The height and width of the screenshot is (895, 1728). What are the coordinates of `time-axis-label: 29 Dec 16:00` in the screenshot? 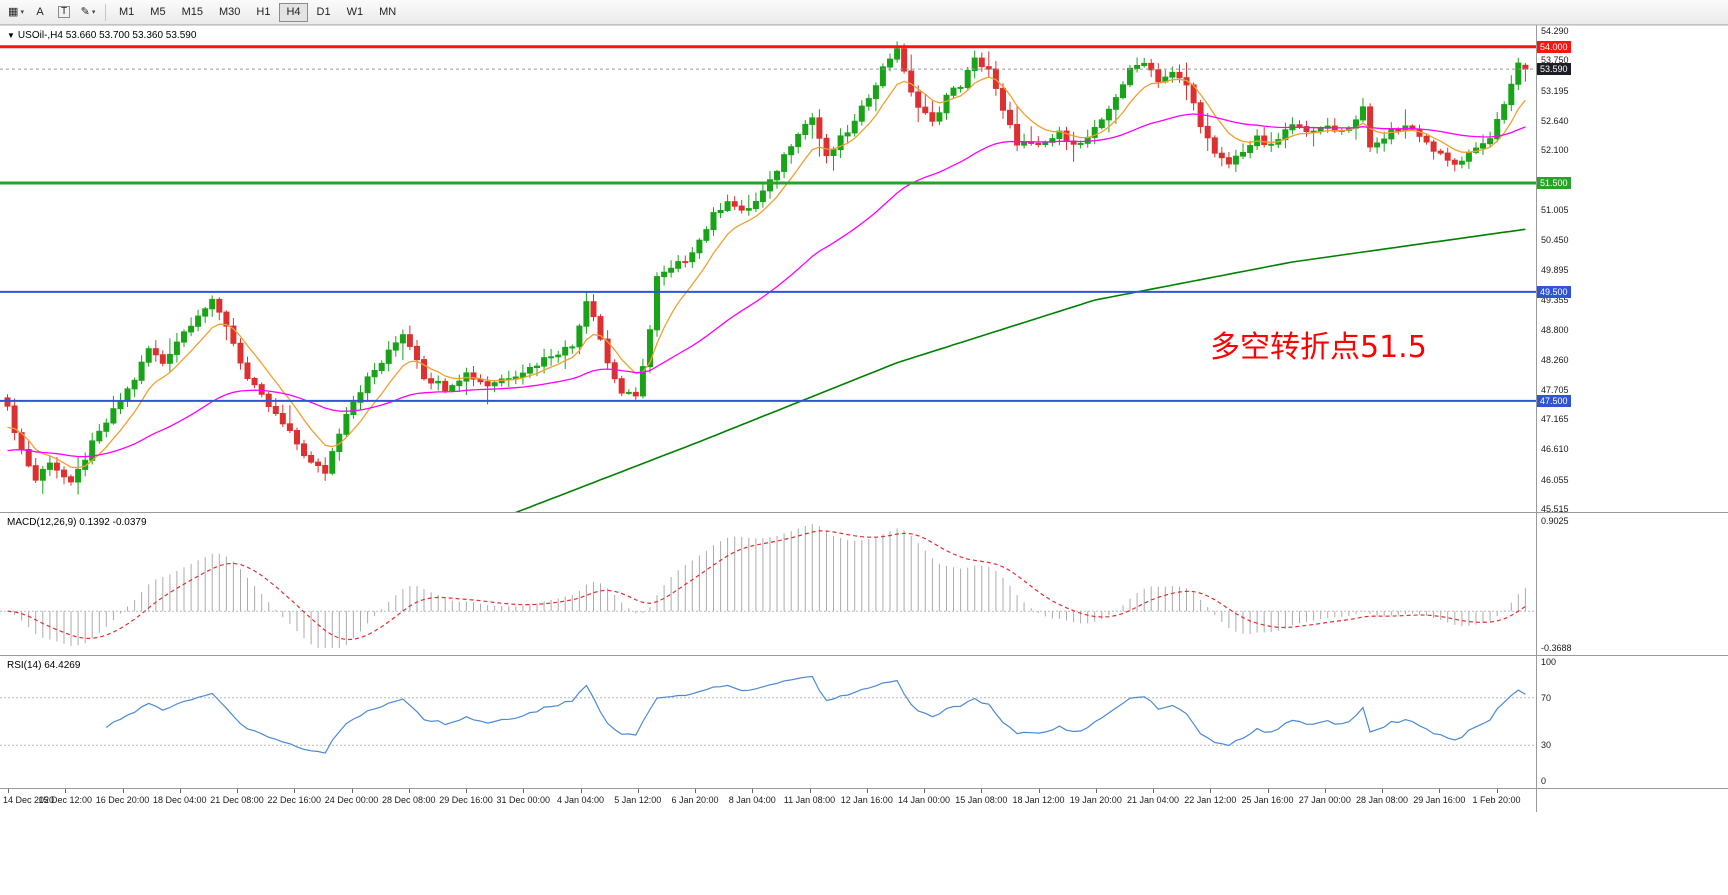 It's located at (466, 800).